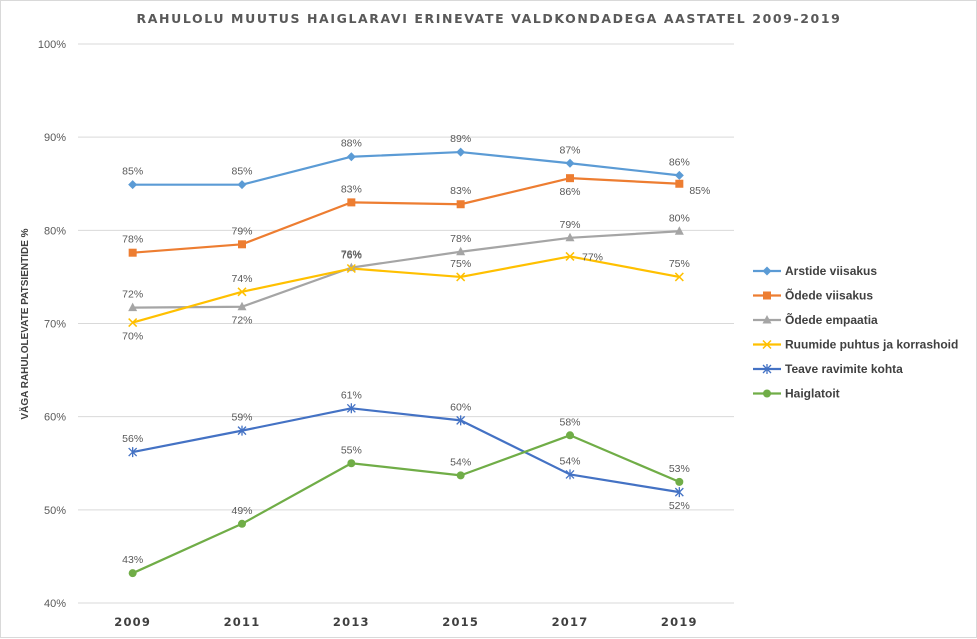  What do you see at coordinates (844, 369) in the screenshot?
I see `legend-label: Teave ravimite kohta` at bounding box center [844, 369].